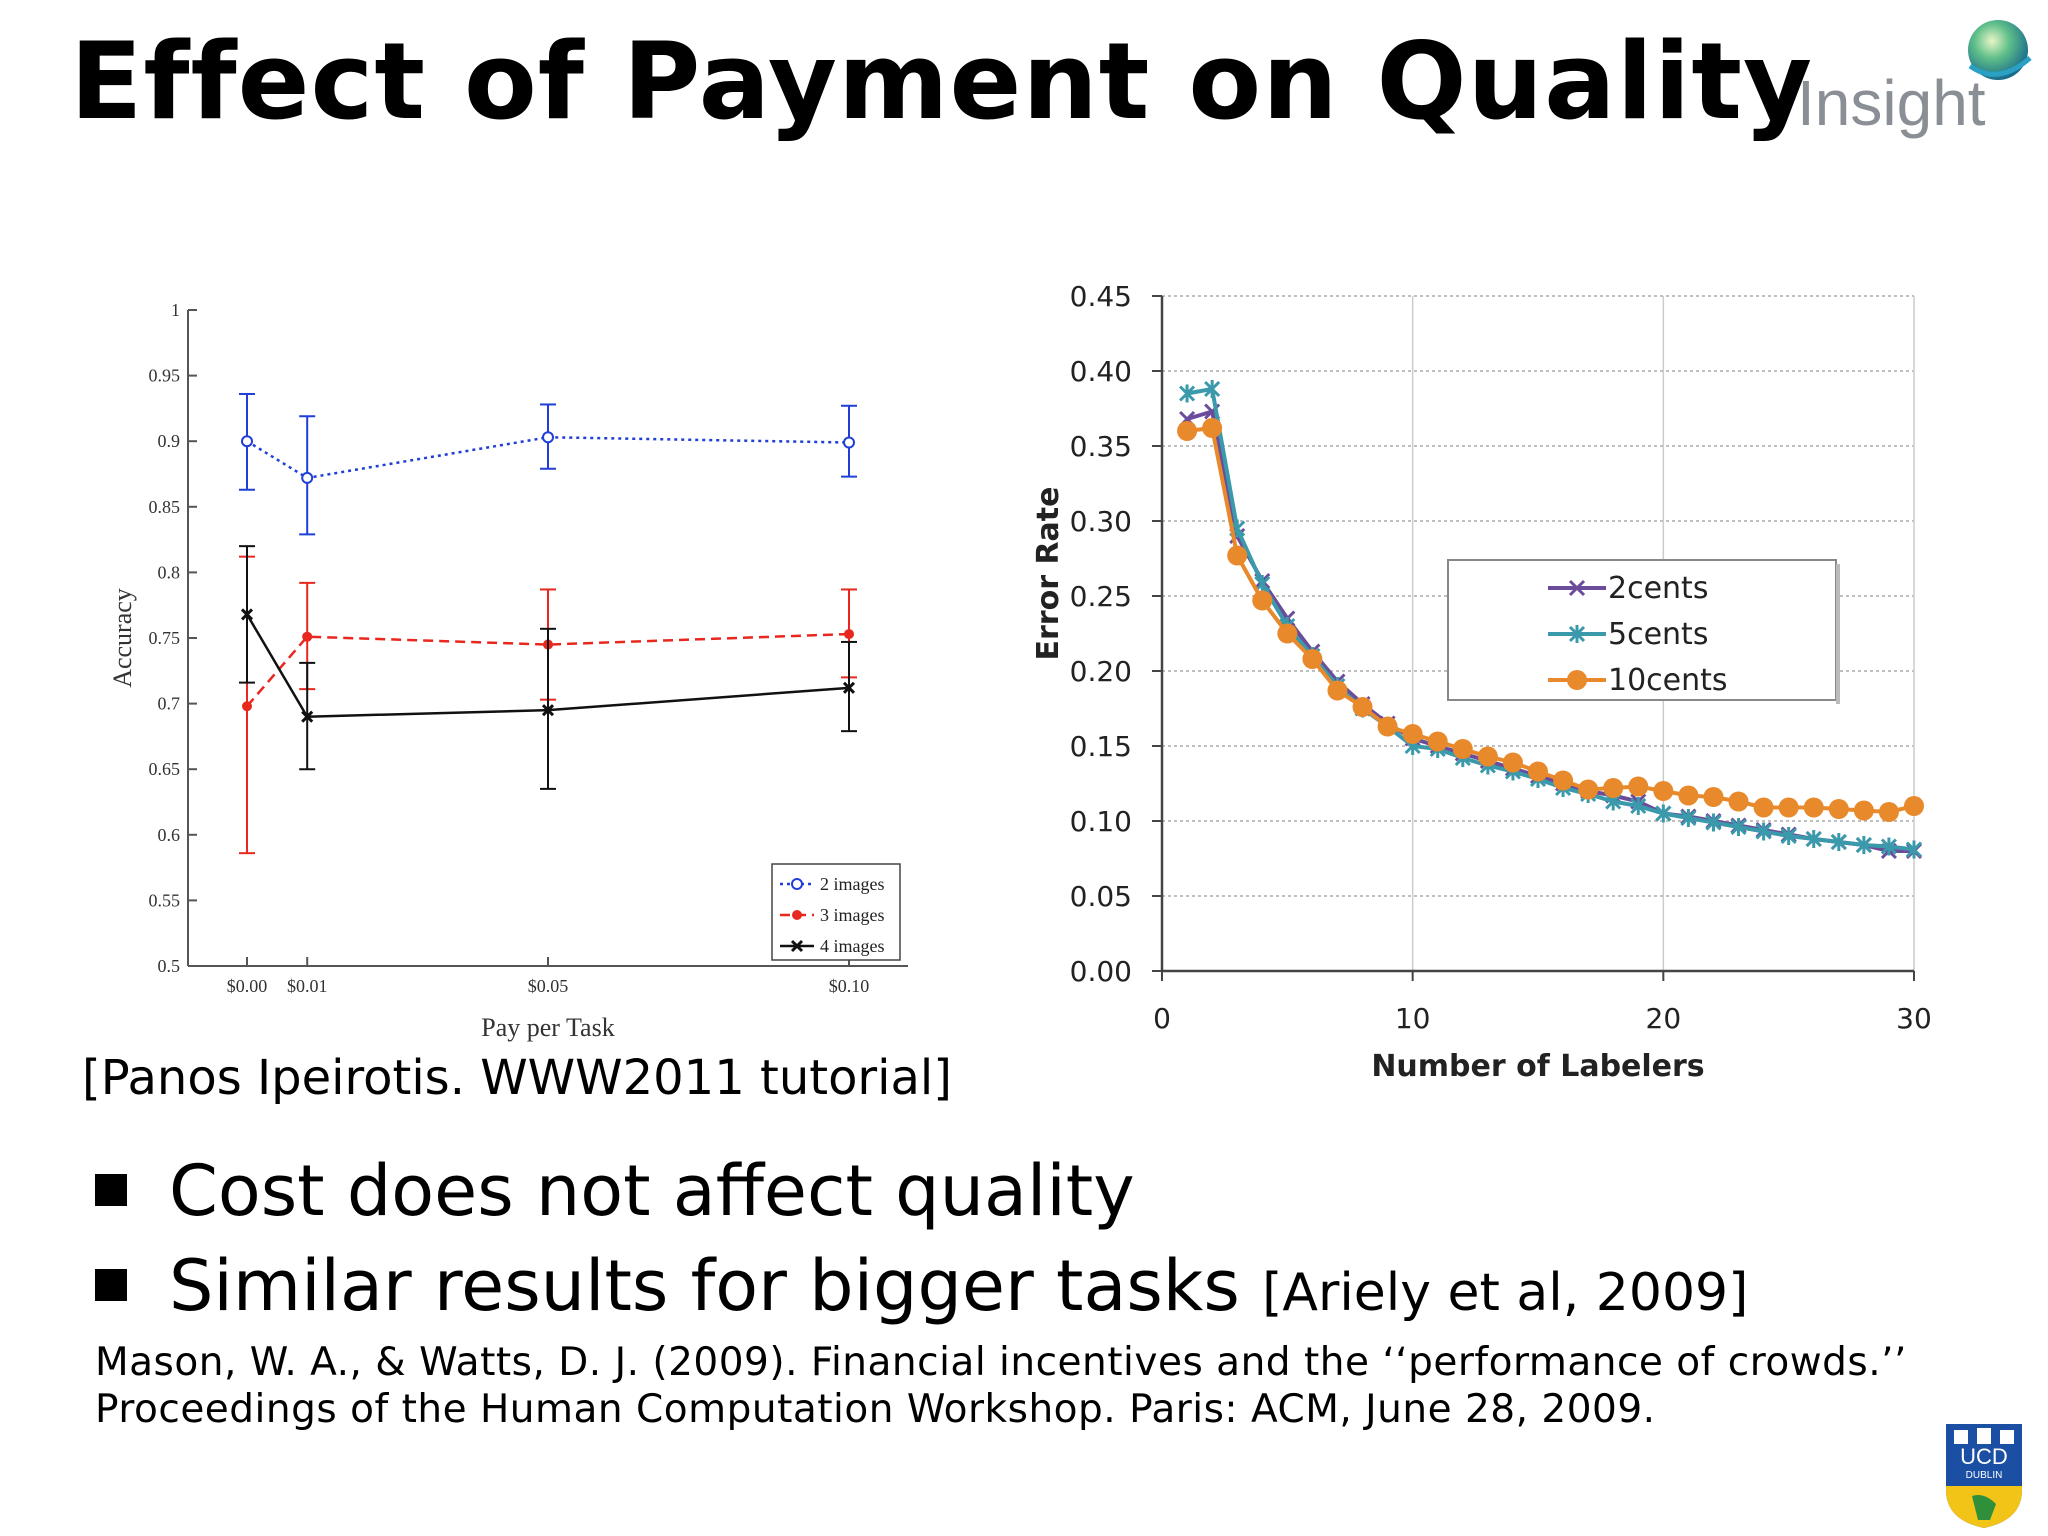  What do you see at coordinates (1162, 1018) in the screenshot?
I see `x-tick-label: 0` at bounding box center [1162, 1018].